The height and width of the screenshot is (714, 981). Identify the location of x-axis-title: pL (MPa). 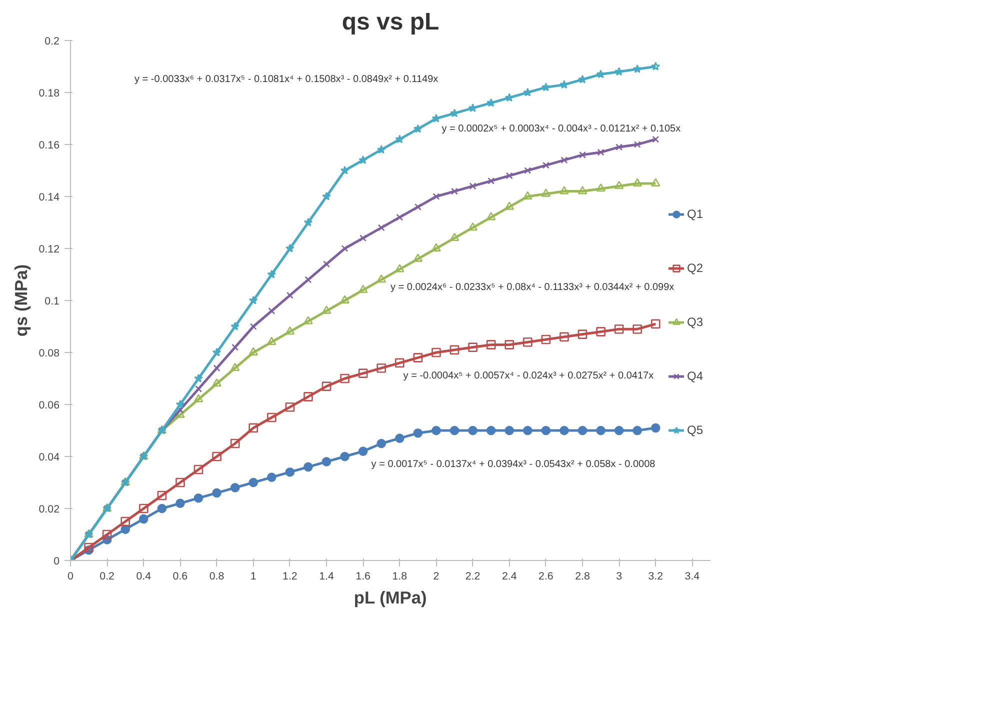
(390, 598).